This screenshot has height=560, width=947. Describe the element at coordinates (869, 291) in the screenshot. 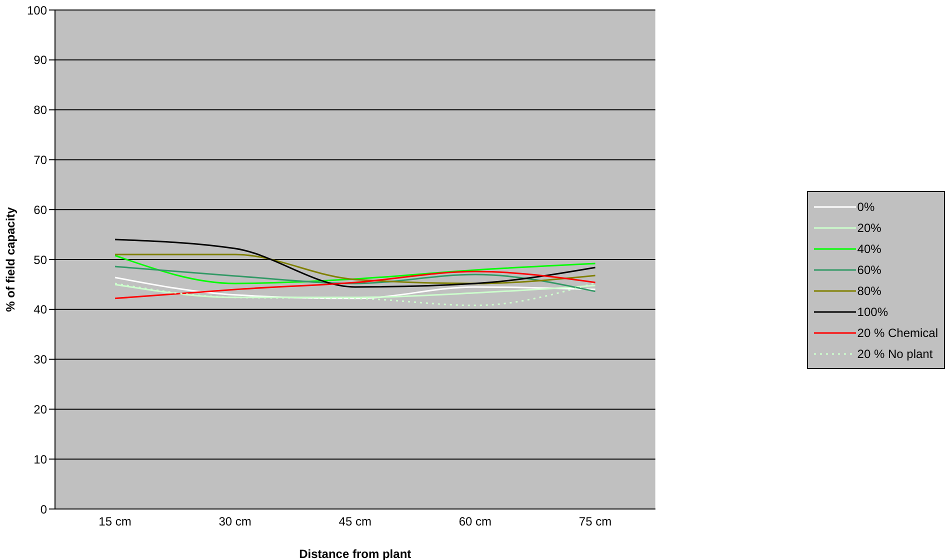

I see `legend-label: 80%` at that location.